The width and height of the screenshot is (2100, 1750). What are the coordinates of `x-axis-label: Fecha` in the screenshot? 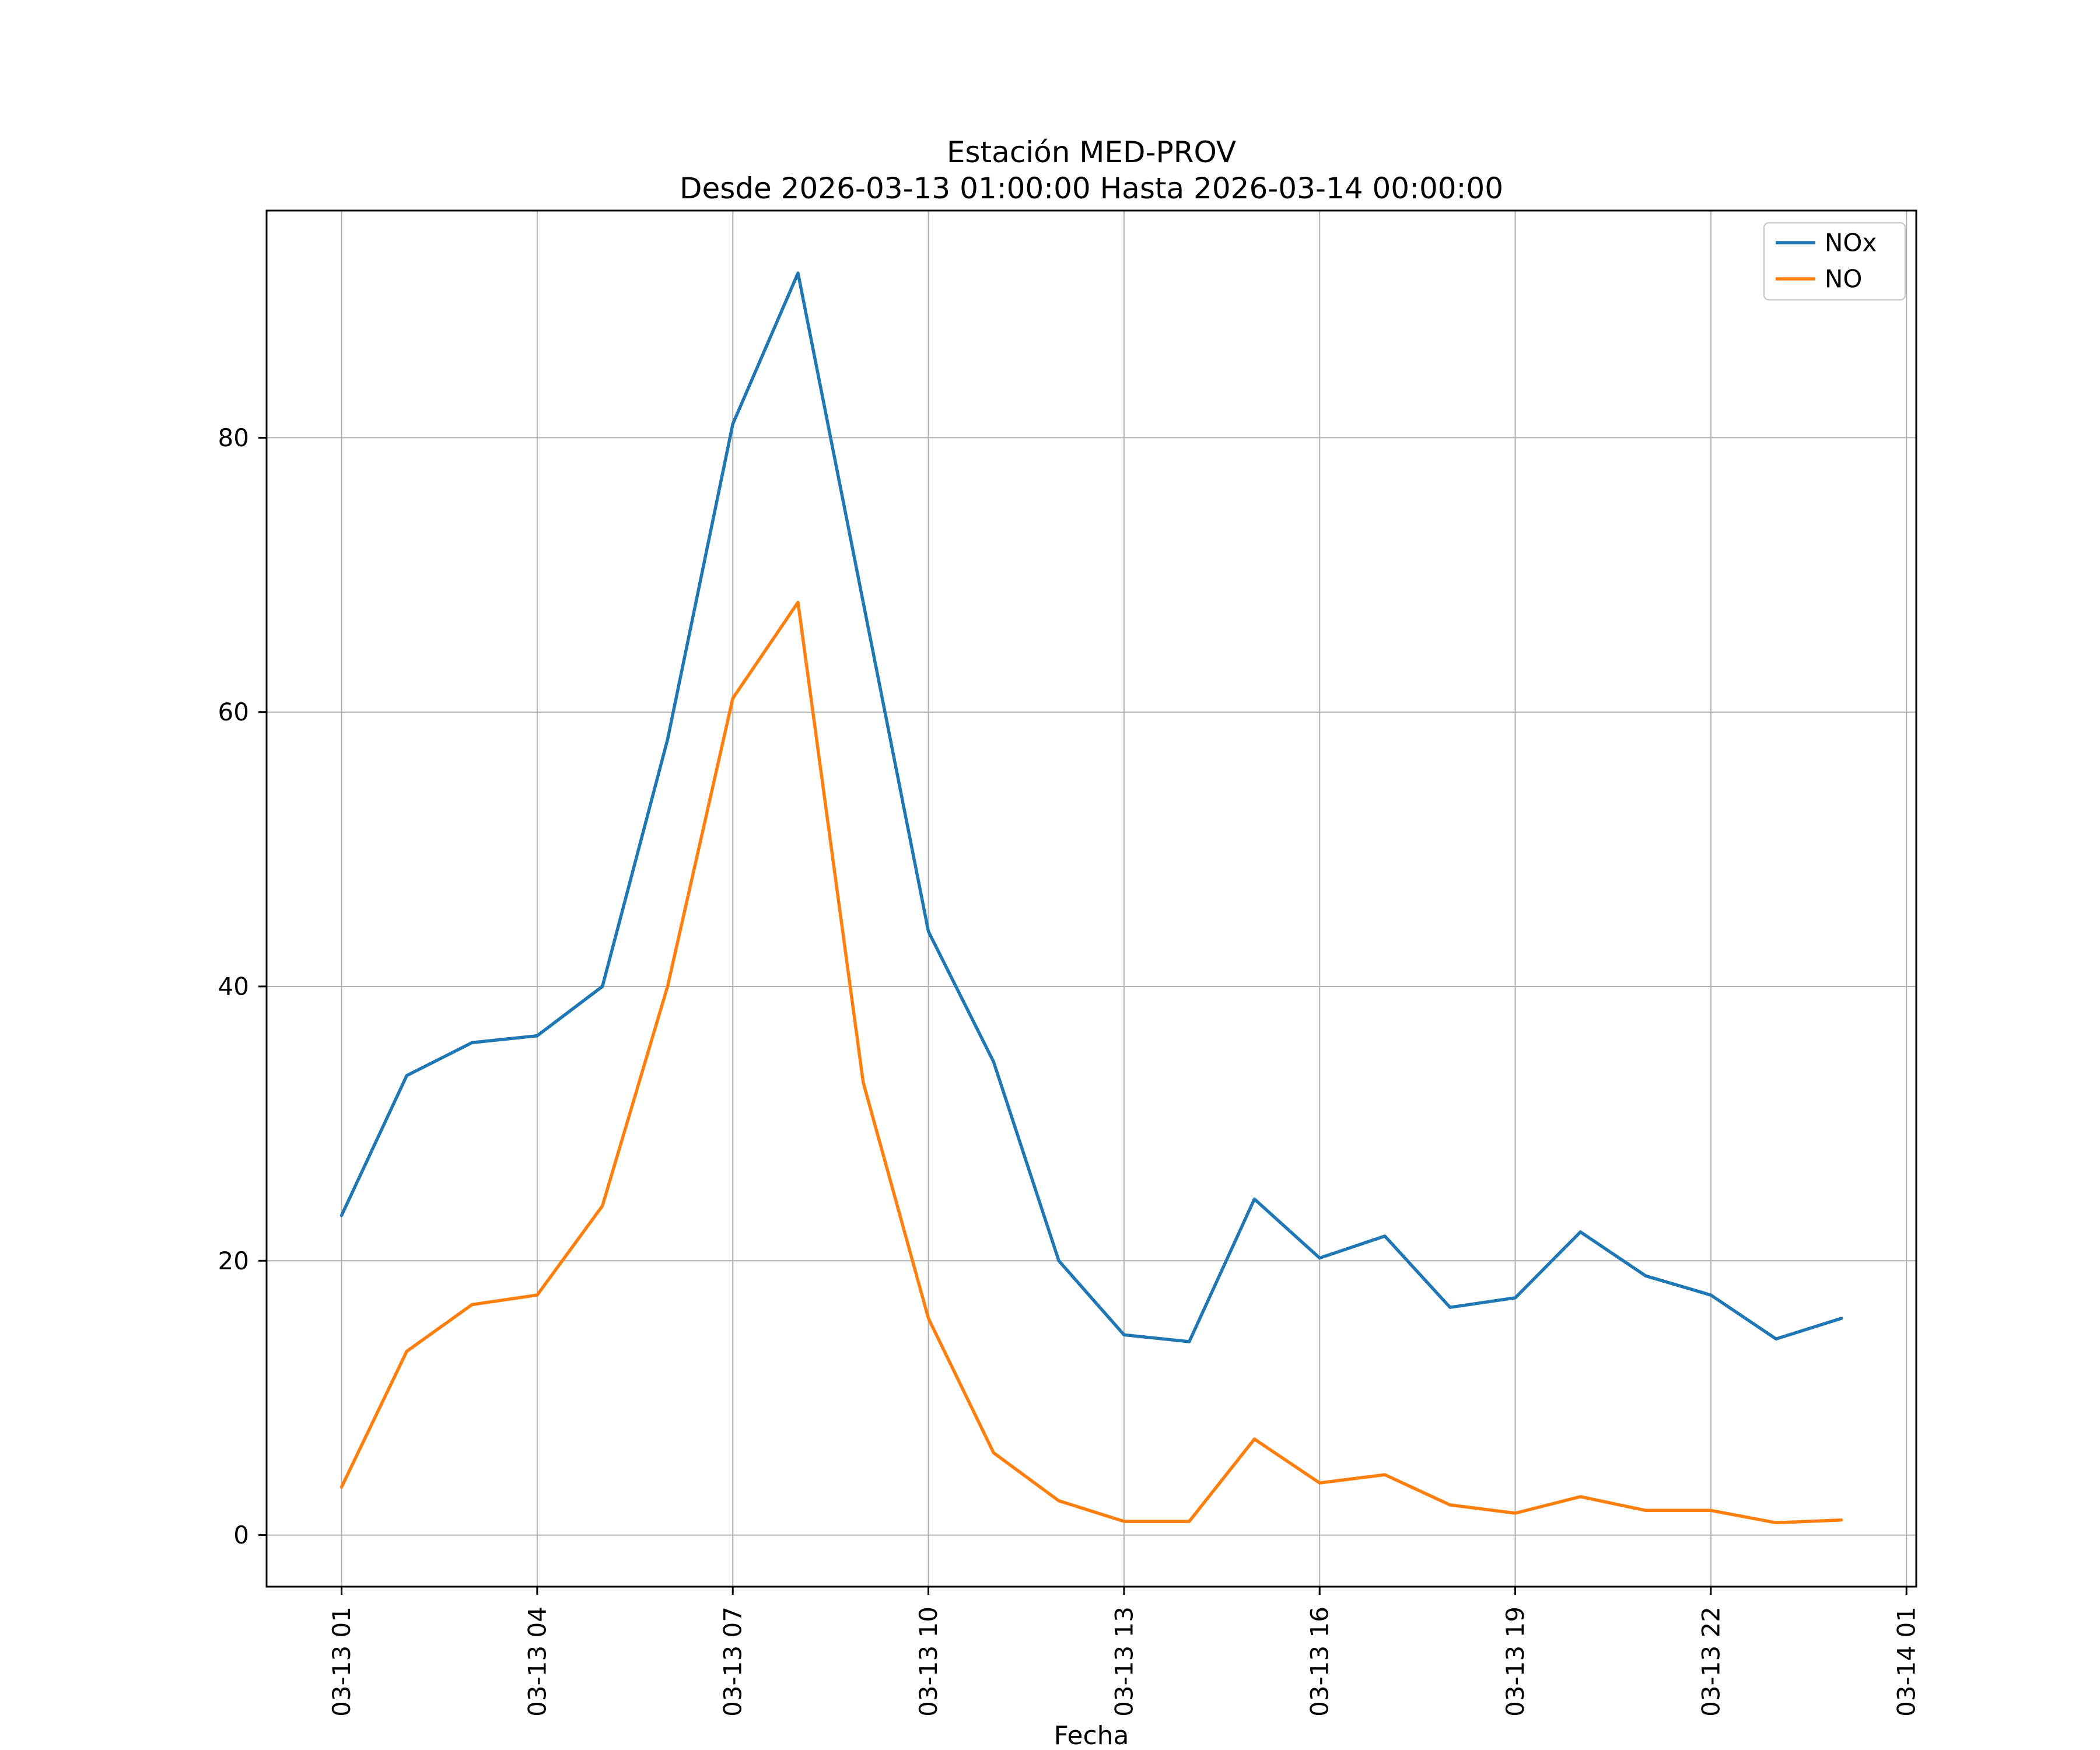 It's located at (1091, 1735).